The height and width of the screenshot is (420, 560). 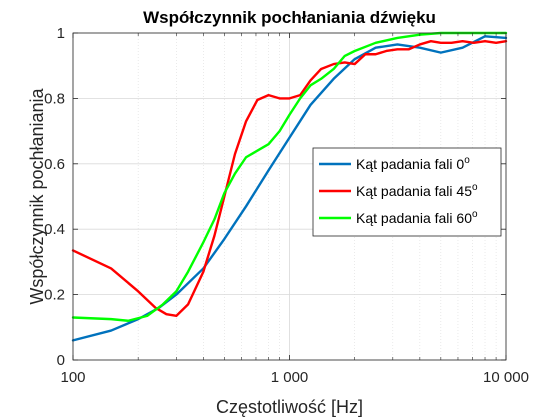 I want to click on legend-label-2: Kąt padania fali 60o, so click(x=417, y=217).